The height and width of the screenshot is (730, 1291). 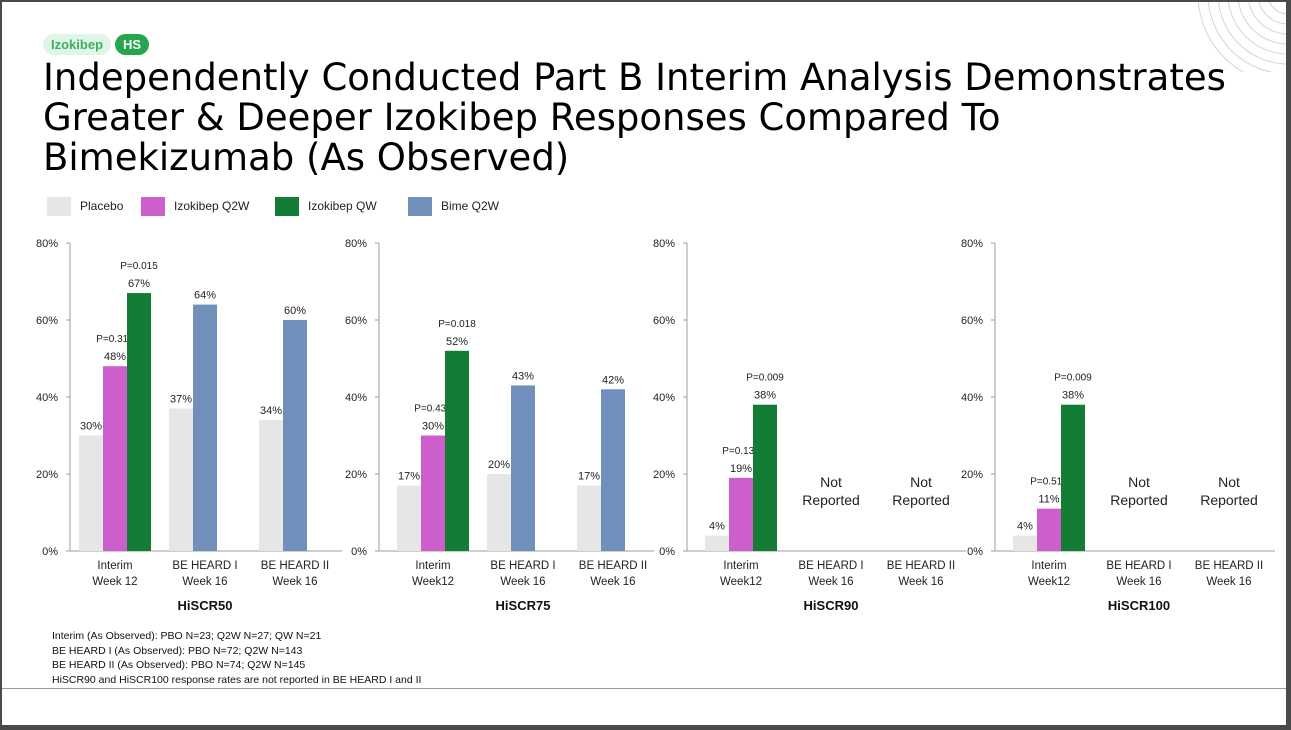 I want to click on data-label: 43%, so click(x=523, y=376).